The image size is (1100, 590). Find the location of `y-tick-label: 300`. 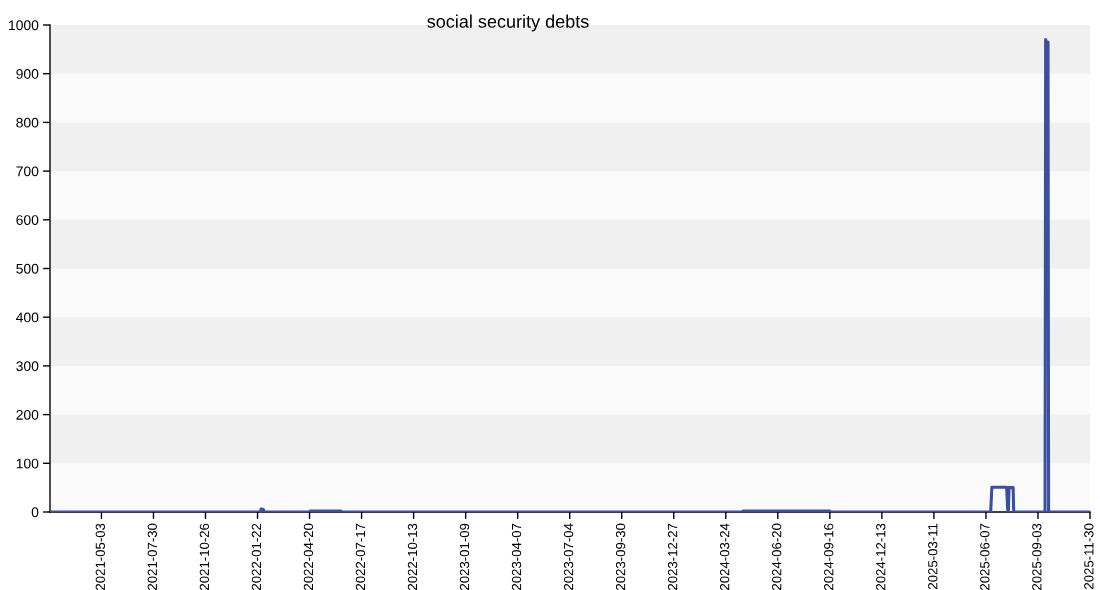

y-tick-label: 300 is located at coordinates (27, 366).